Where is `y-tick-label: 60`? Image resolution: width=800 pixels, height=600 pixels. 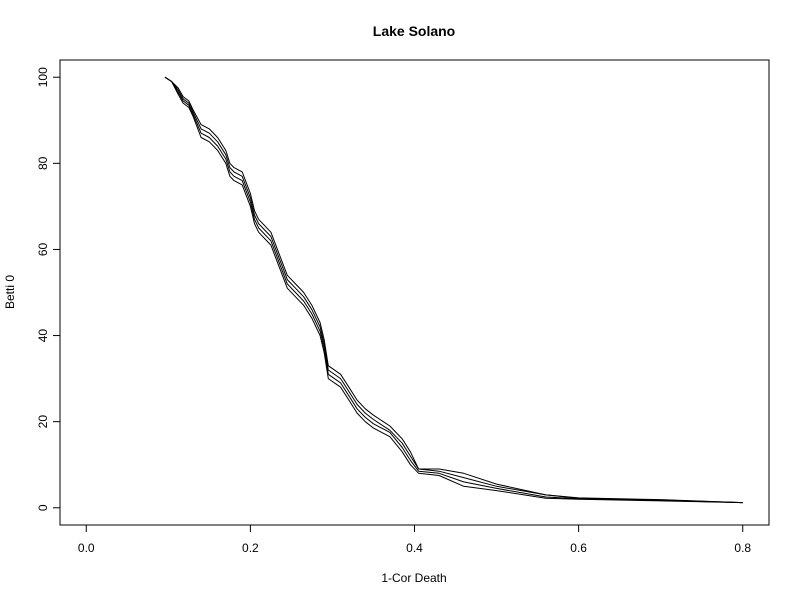
y-tick-label: 60 is located at coordinates (43, 249).